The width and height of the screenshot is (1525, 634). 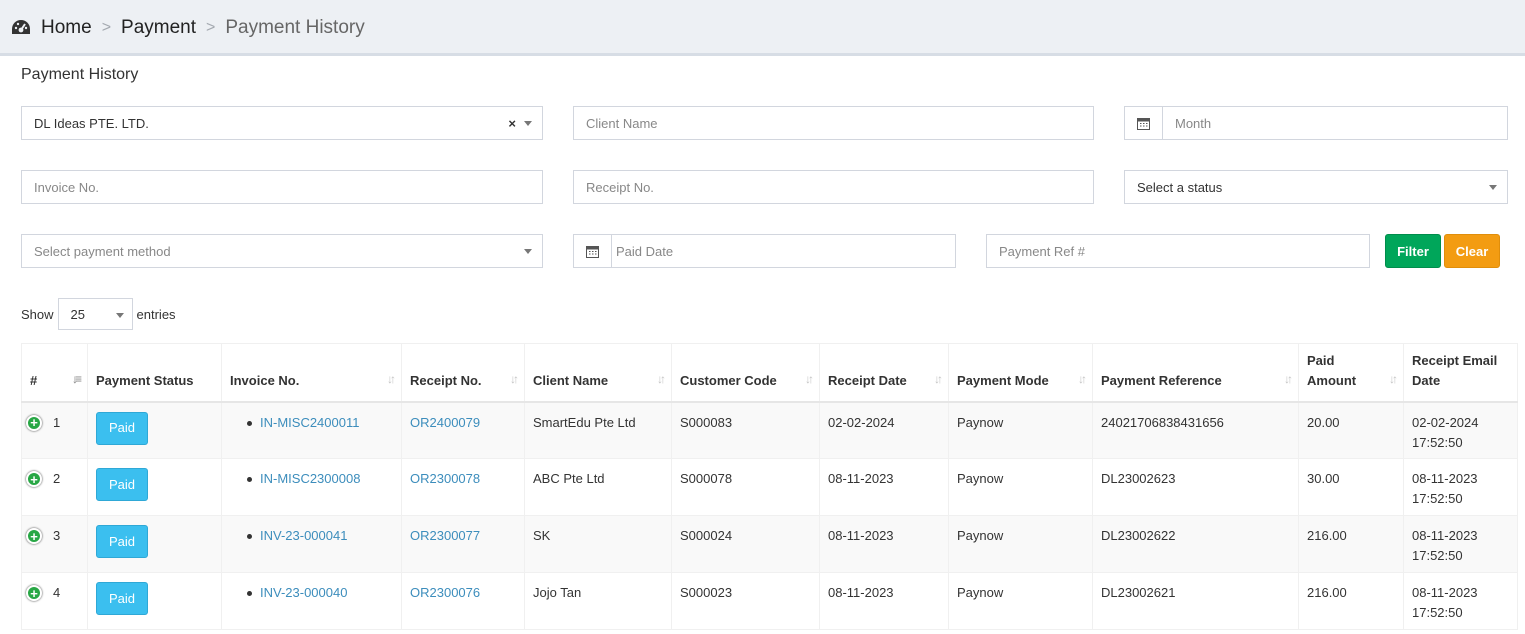 What do you see at coordinates (598, 601) in the screenshot?
I see `client-name-cell: Jojo Tan` at bounding box center [598, 601].